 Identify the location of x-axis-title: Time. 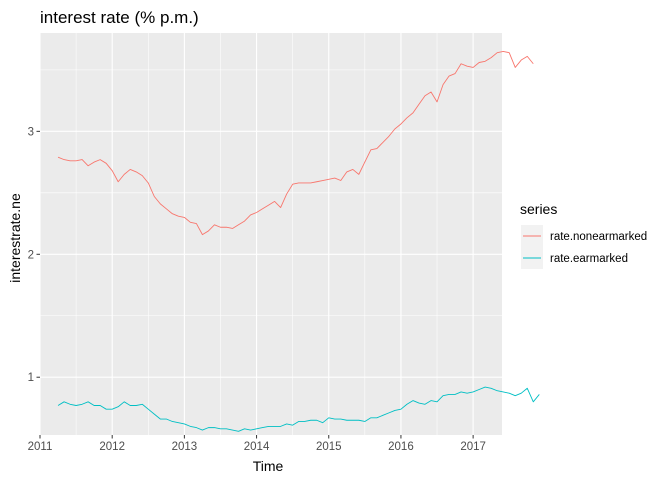
(268, 466).